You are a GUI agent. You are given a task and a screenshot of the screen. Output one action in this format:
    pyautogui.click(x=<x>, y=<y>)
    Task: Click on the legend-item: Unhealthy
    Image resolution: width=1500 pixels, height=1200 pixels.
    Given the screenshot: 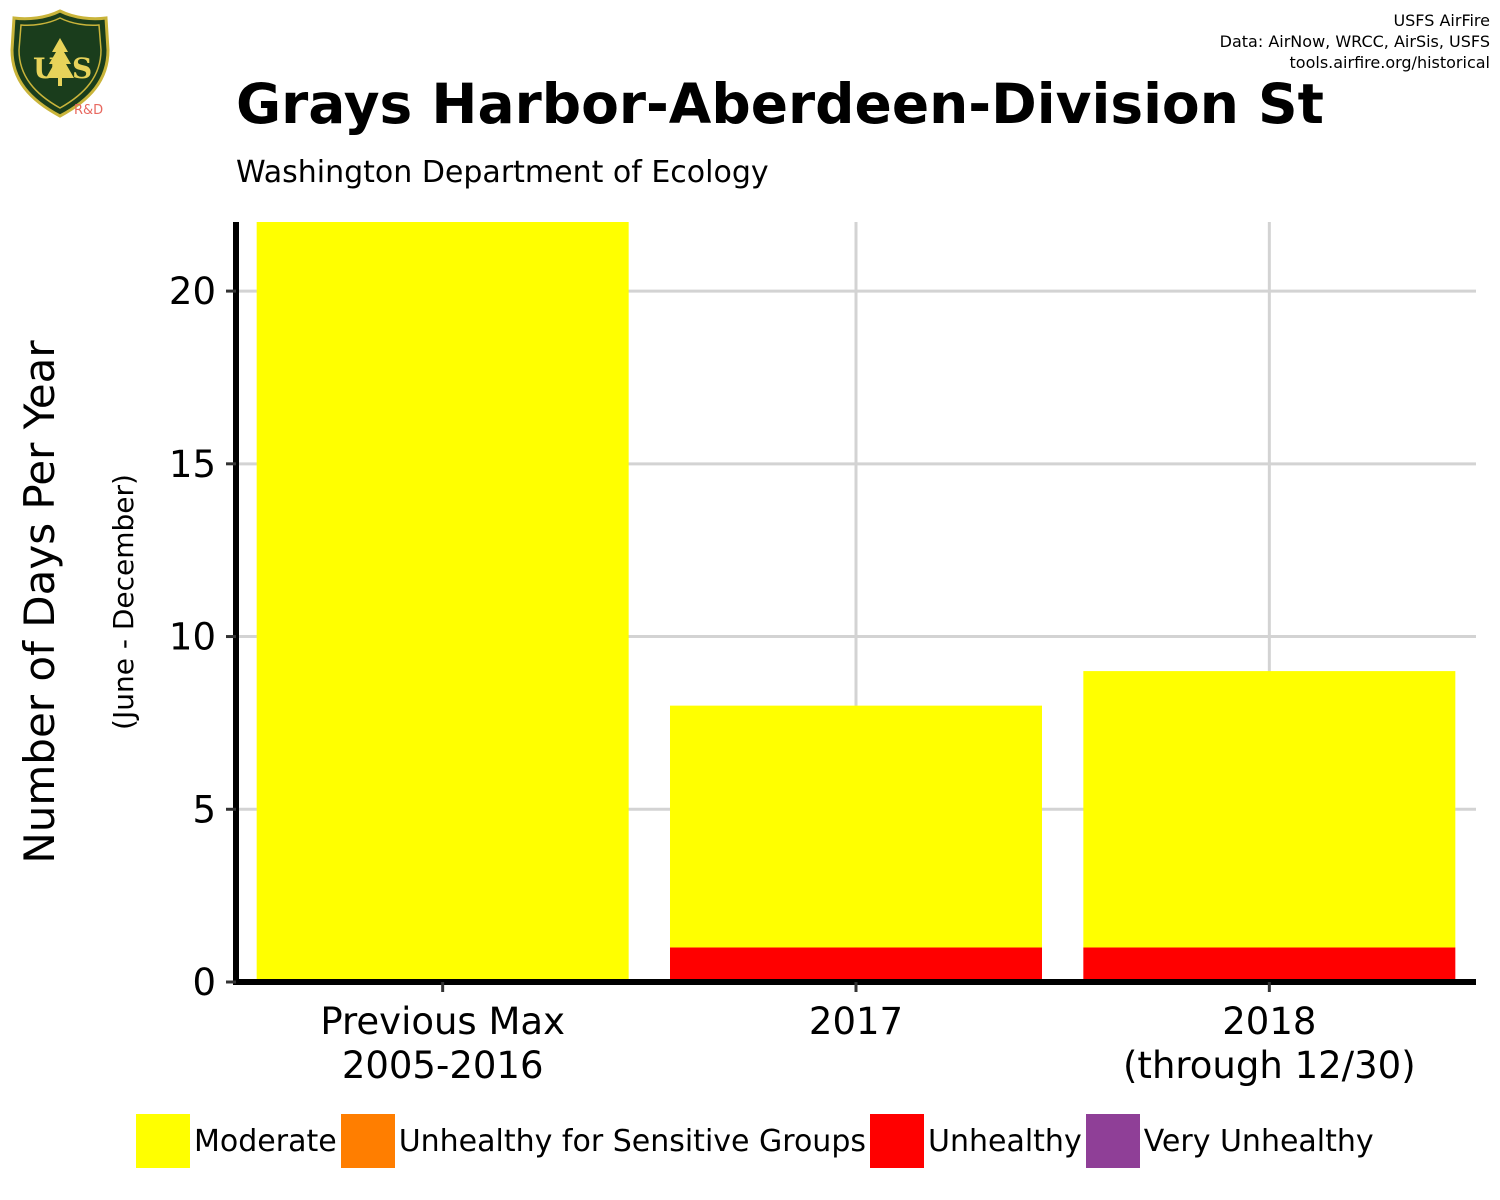 What is the action you would take?
    pyautogui.click(x=976, y=1141)
    